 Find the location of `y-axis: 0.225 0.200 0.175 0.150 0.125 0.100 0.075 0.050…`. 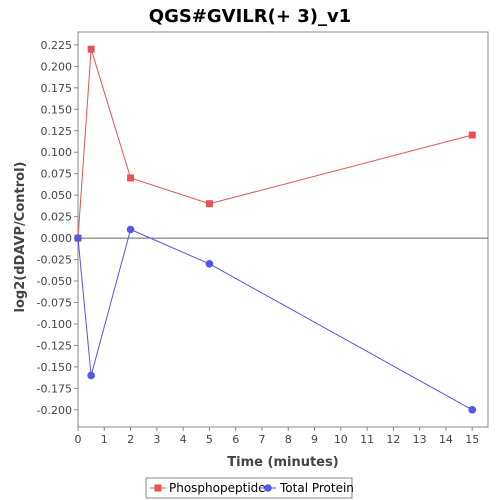

y-axis: 0.225 0.200 0.175 0.150 0.125 0.100 0.075 0.050… is located at coordinates (57, 228).